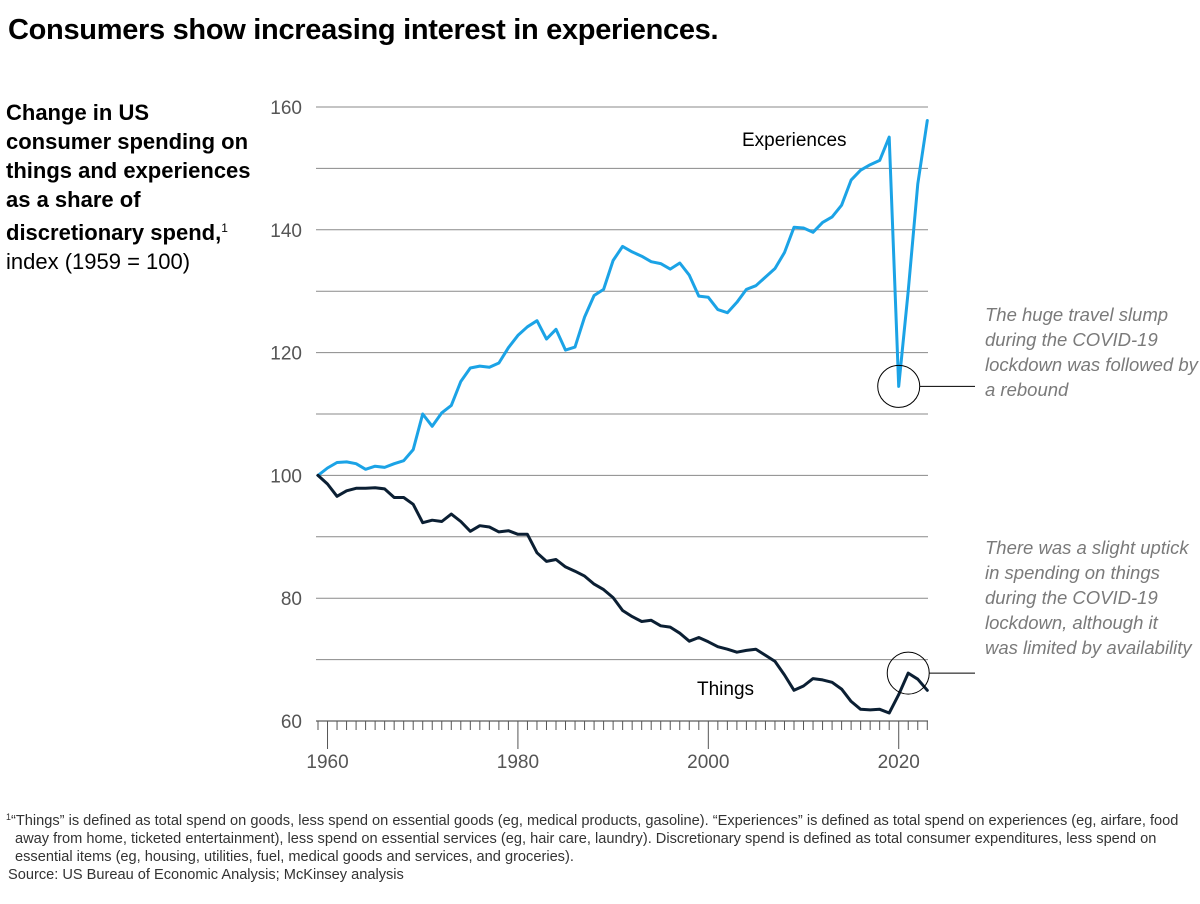 This screenshot has height=904, width=1200. What do you see at coordinates (291, 599) in the screenshot?
I see `y-tick-label: 80` at bounding box center [291, 599].